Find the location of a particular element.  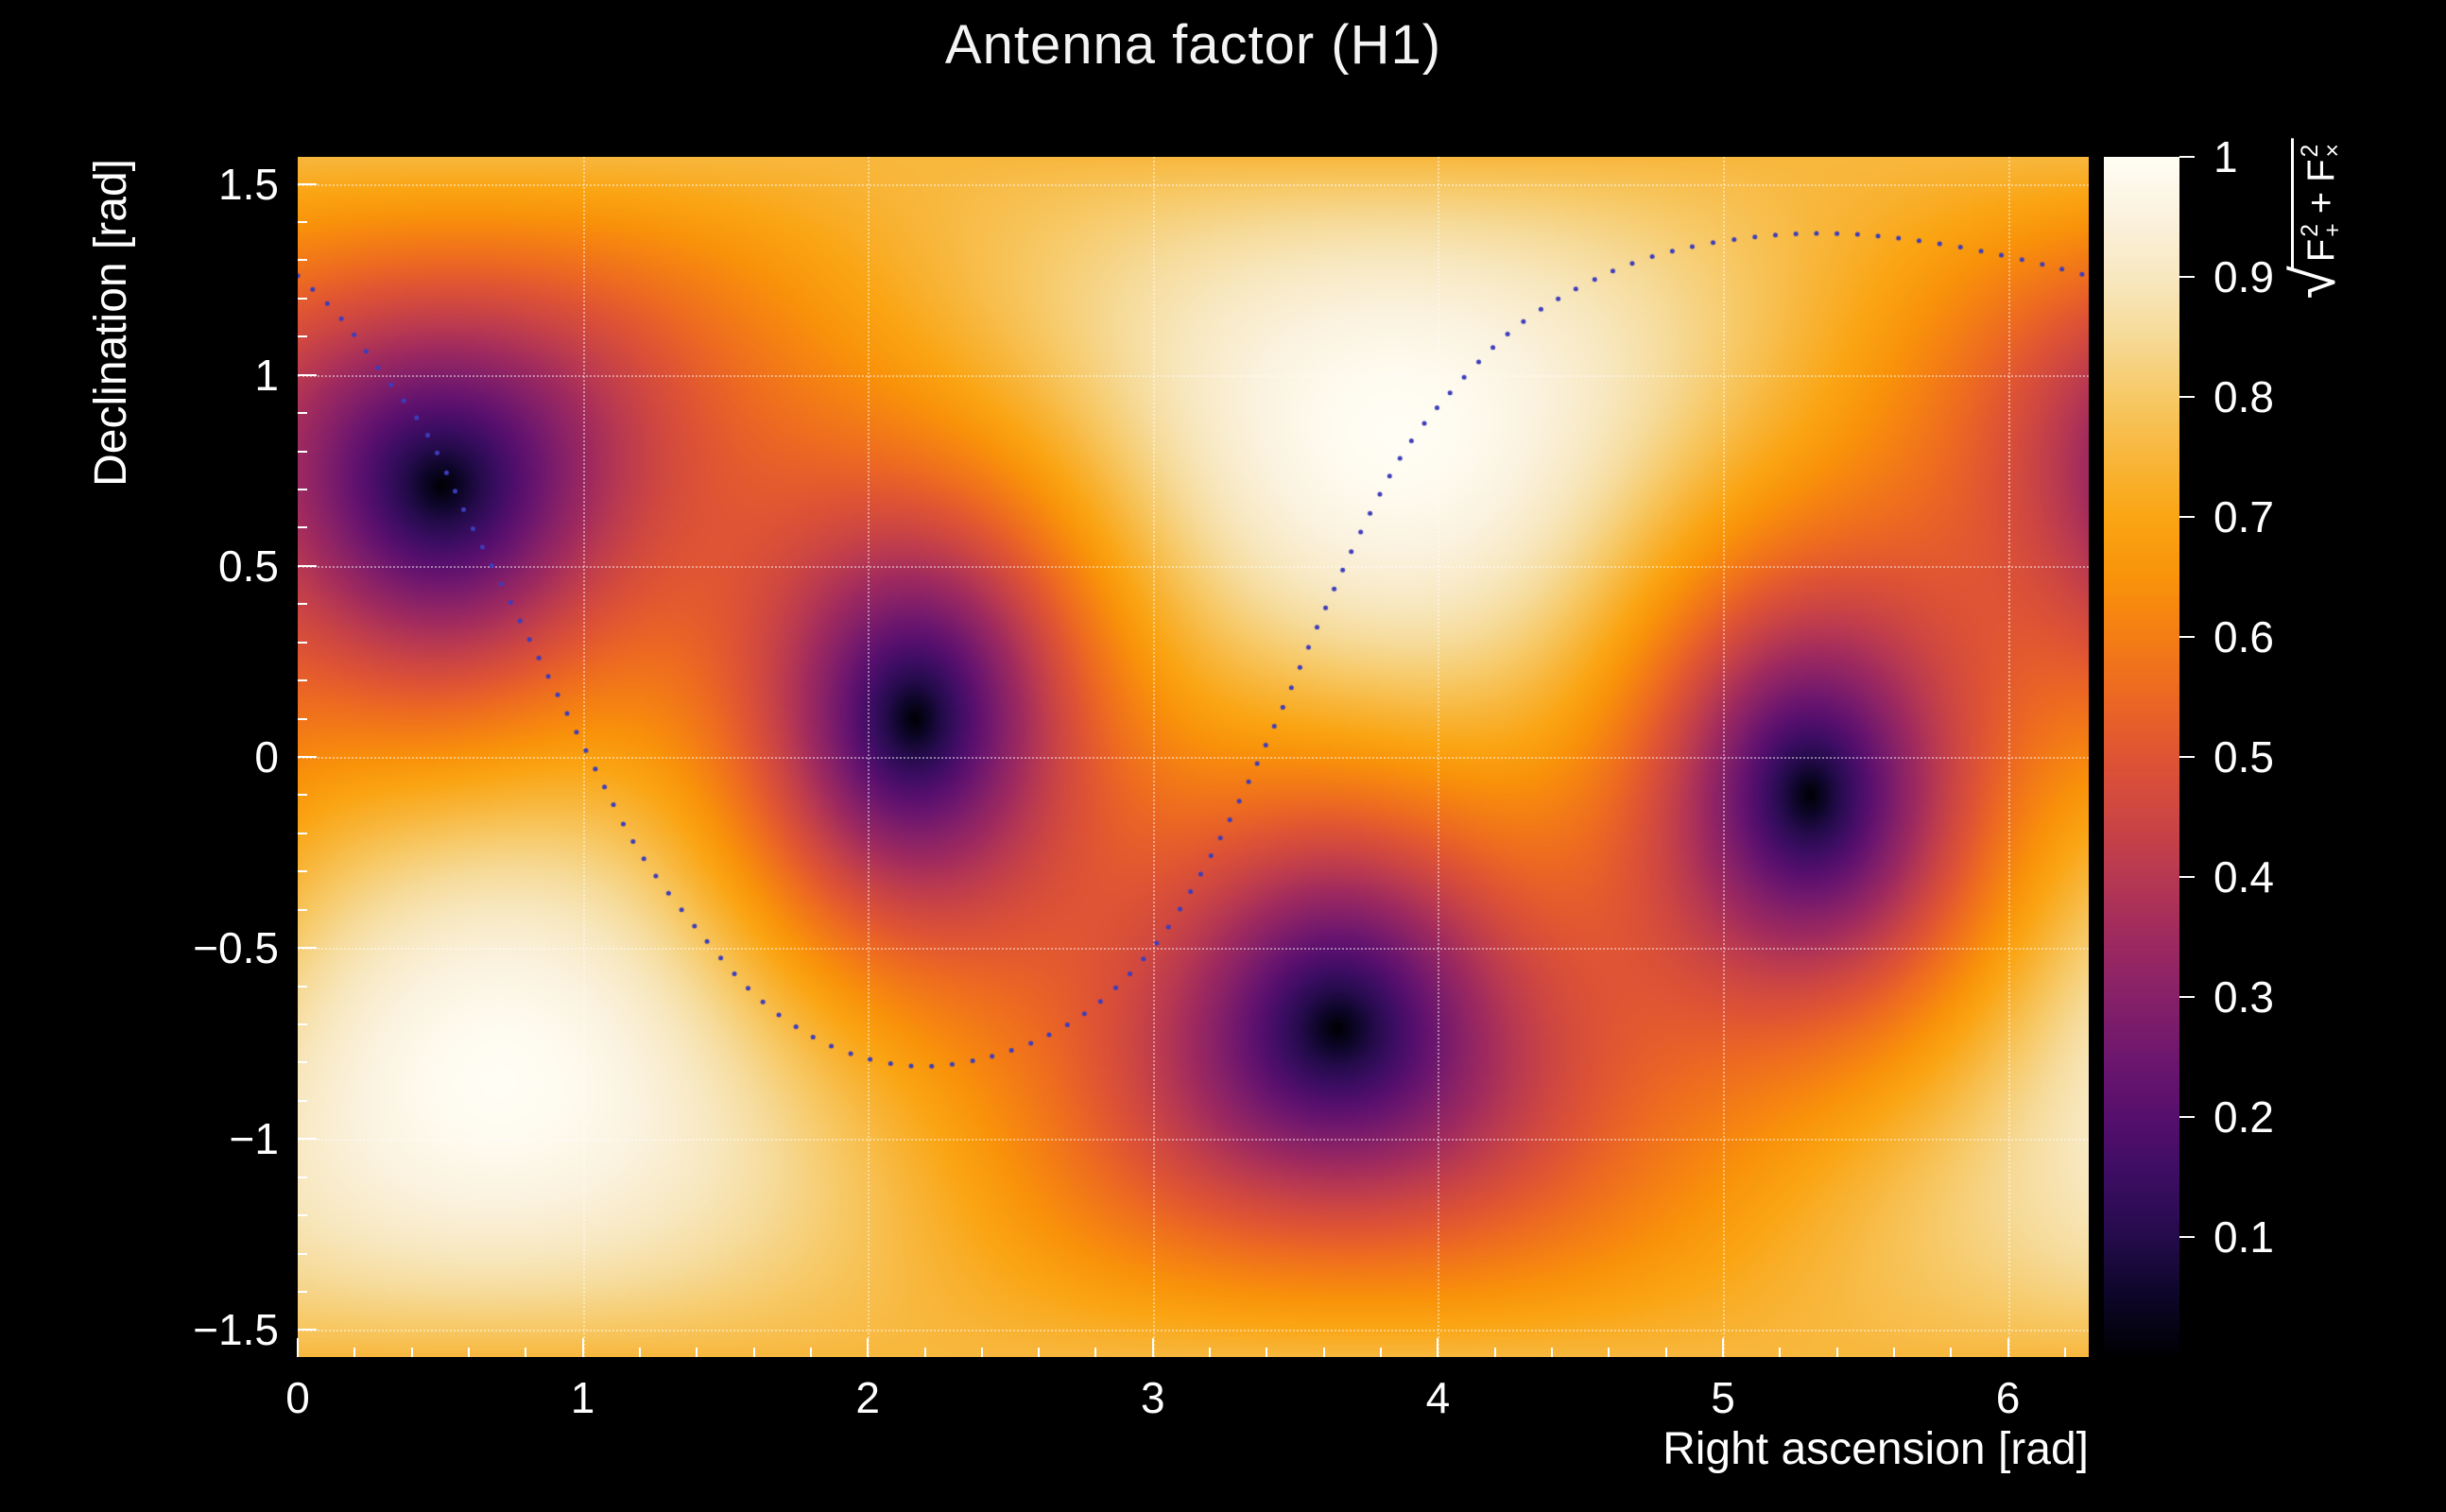

x-tick-label: 2 is located at coordinates (867, 1397).